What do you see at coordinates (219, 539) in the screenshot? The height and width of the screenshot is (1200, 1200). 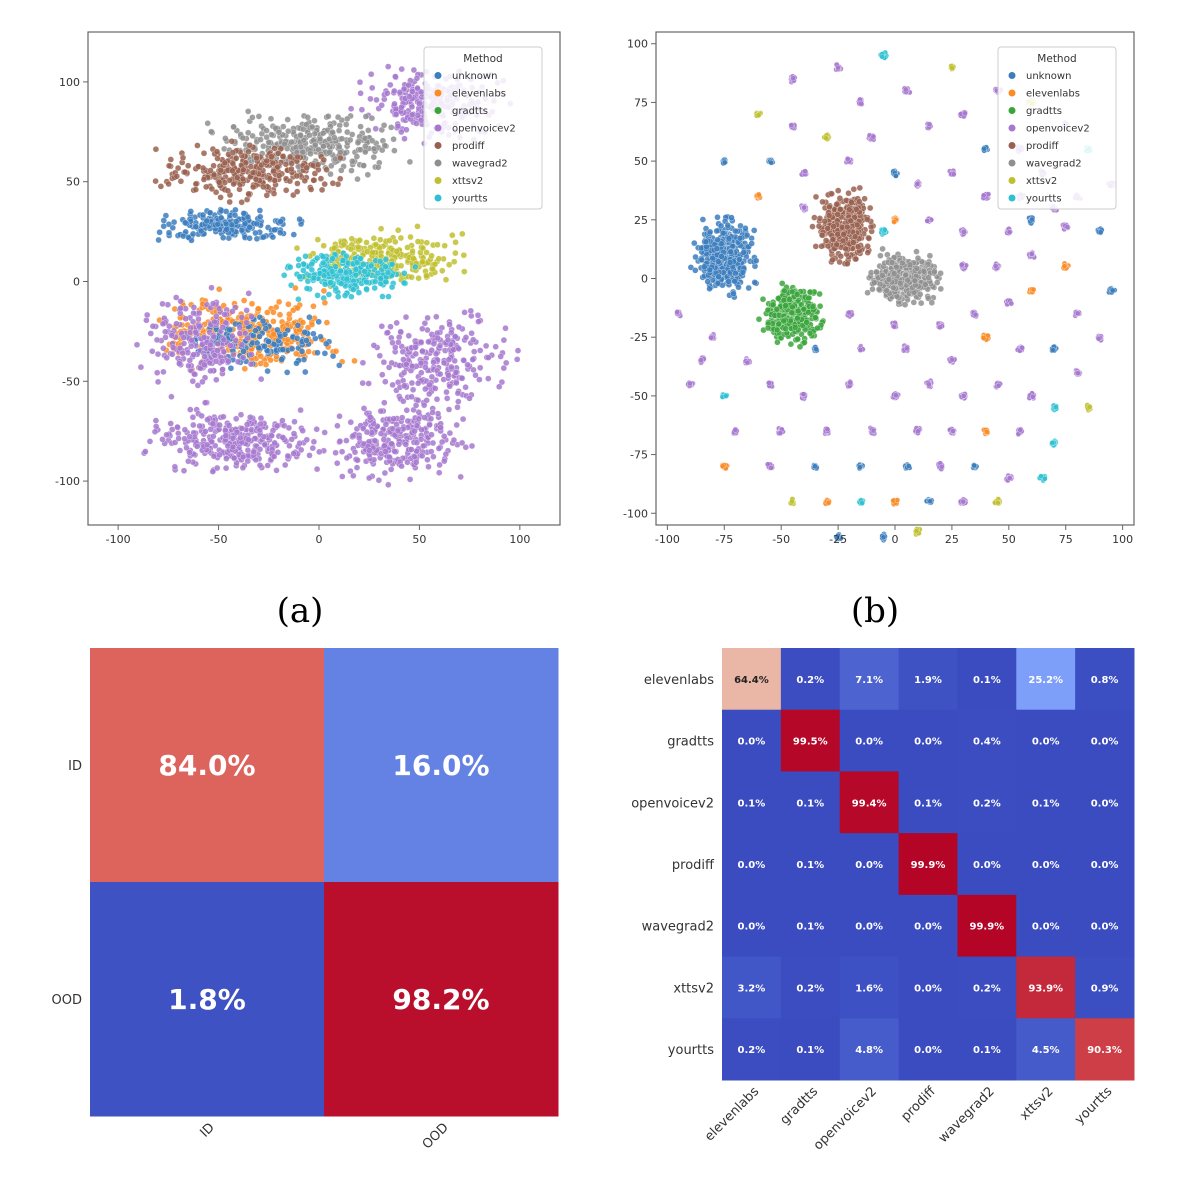 I see `x-tick-label: -50` at bounding box center [219, 539].